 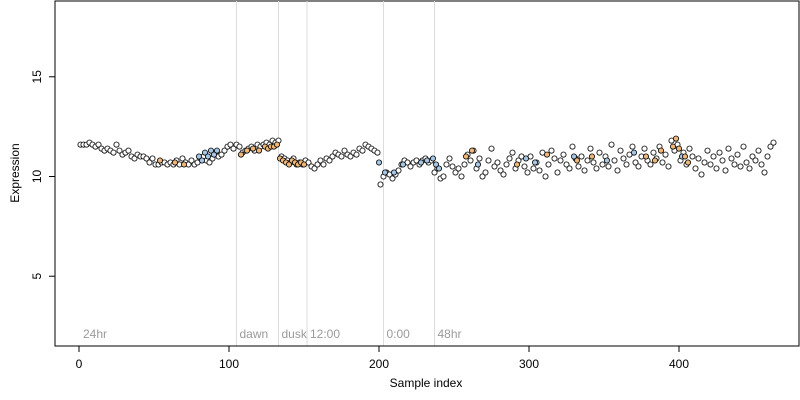 I want to click on x-axis-title: Sample index, so click(x=426, y=383).